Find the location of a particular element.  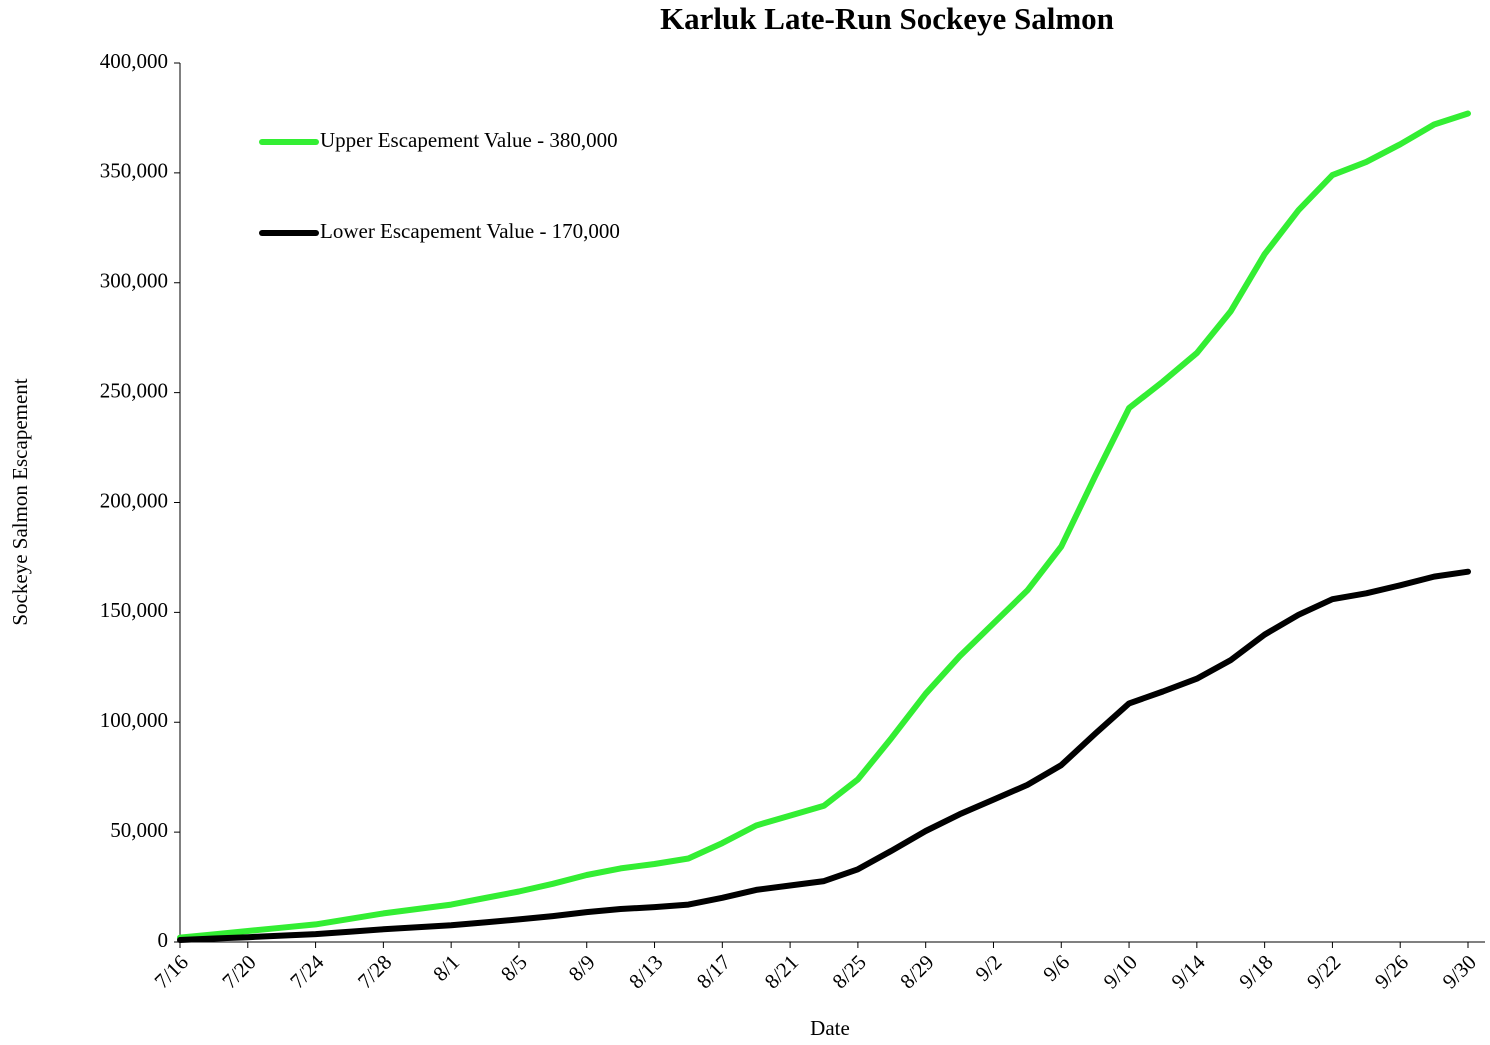

y-tick-label: 350,000 is located at coordinates (134, 171).